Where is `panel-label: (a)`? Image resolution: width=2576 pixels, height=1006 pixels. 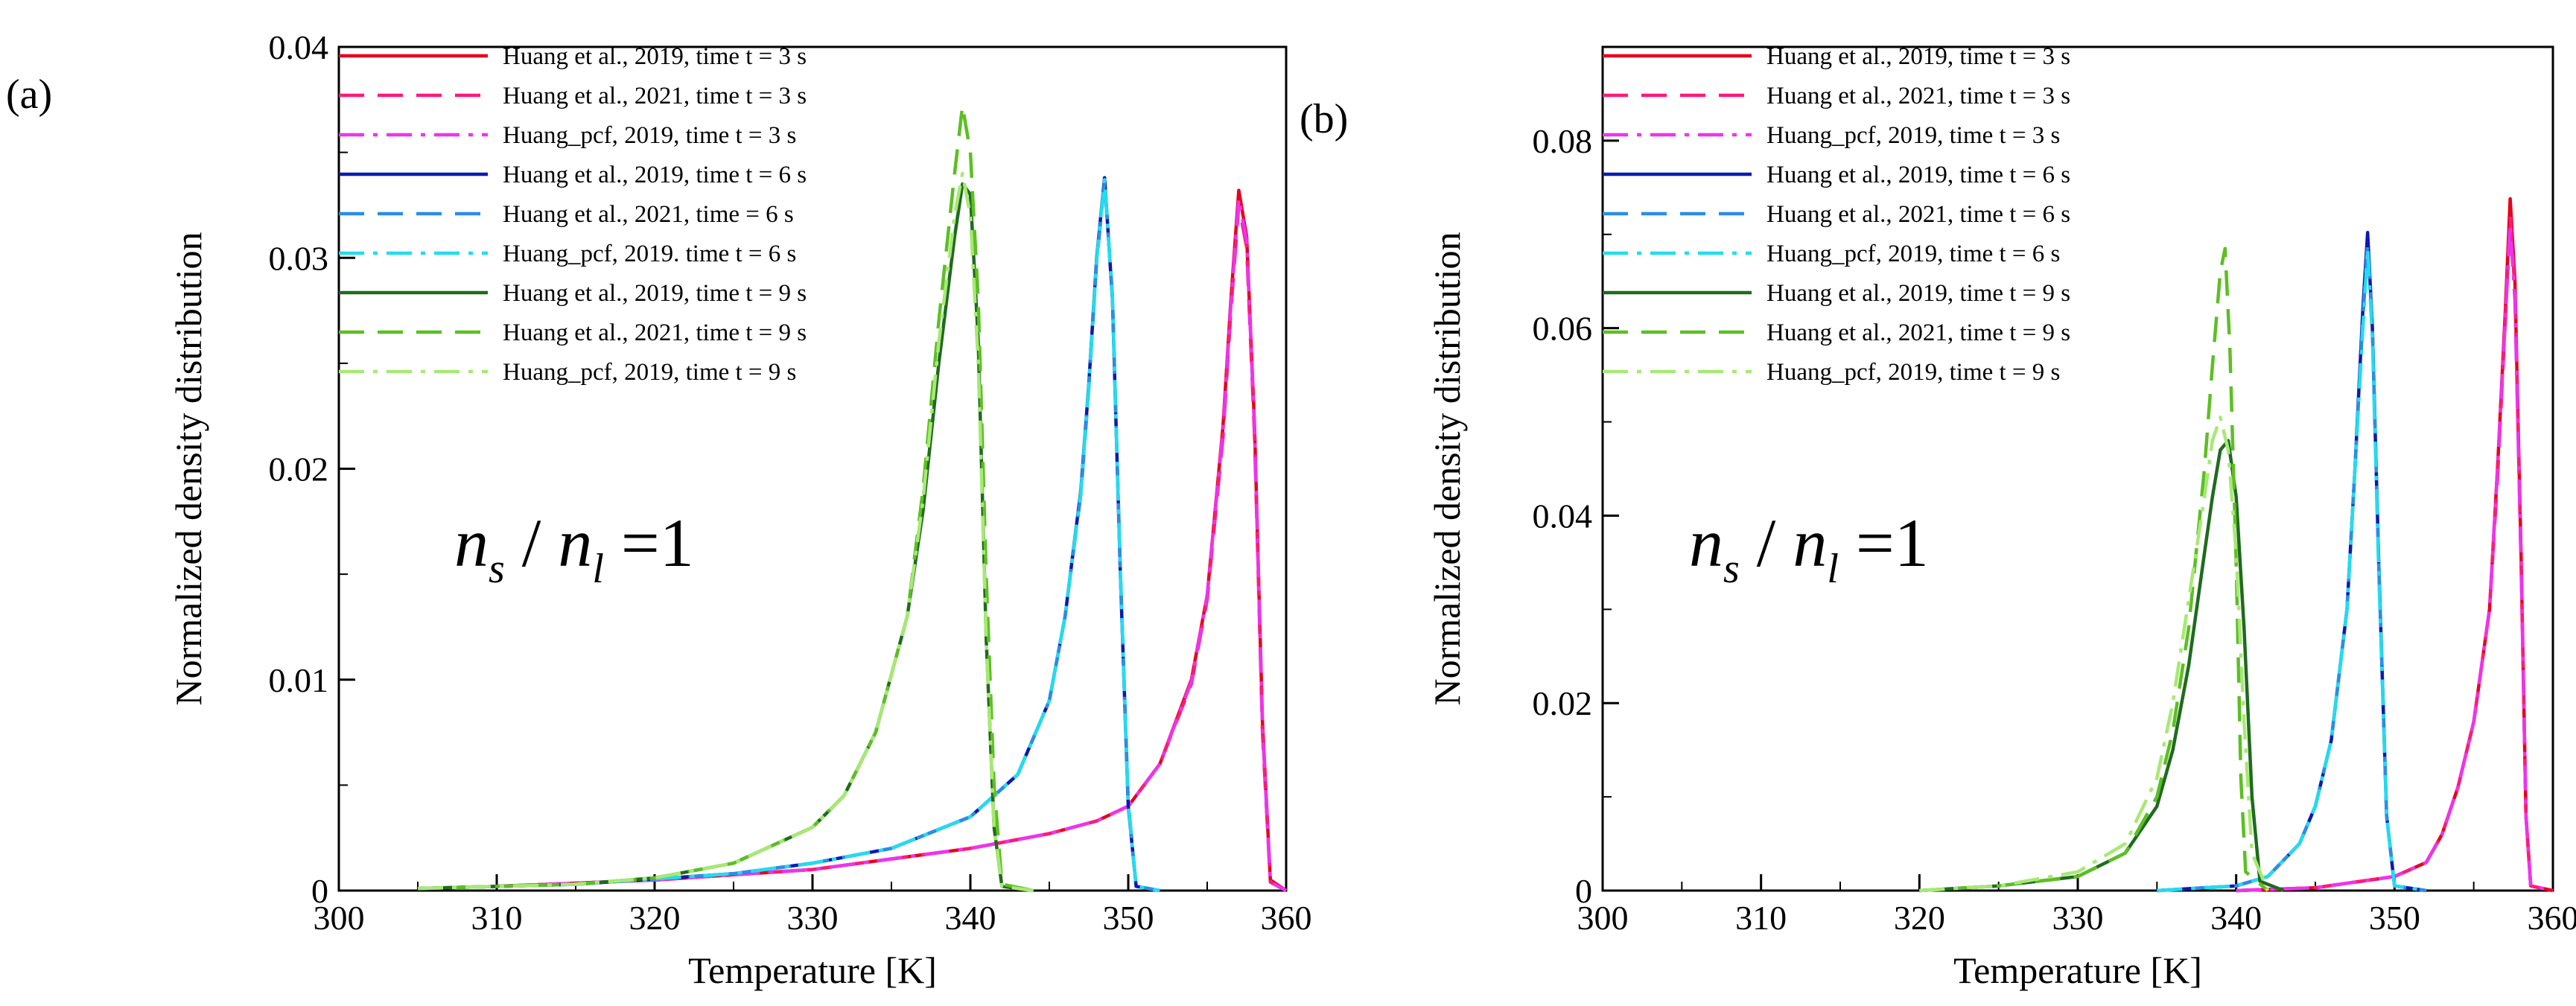
panel-label: (a) is located at coordinates (29, 95).